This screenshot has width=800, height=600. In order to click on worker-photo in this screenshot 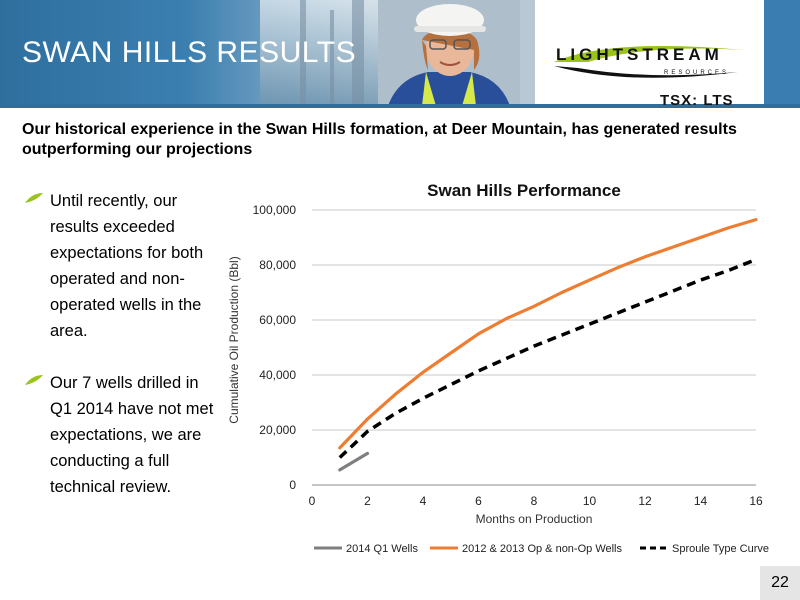, I will do `click(449, 53)`.